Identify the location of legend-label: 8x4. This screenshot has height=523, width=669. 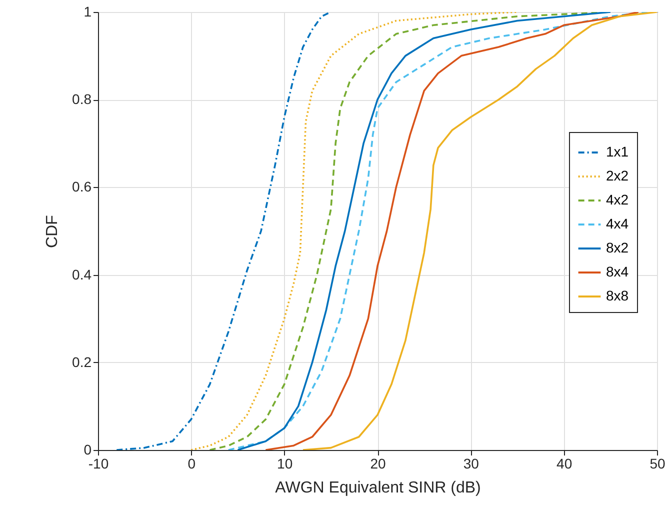
(617, 272).